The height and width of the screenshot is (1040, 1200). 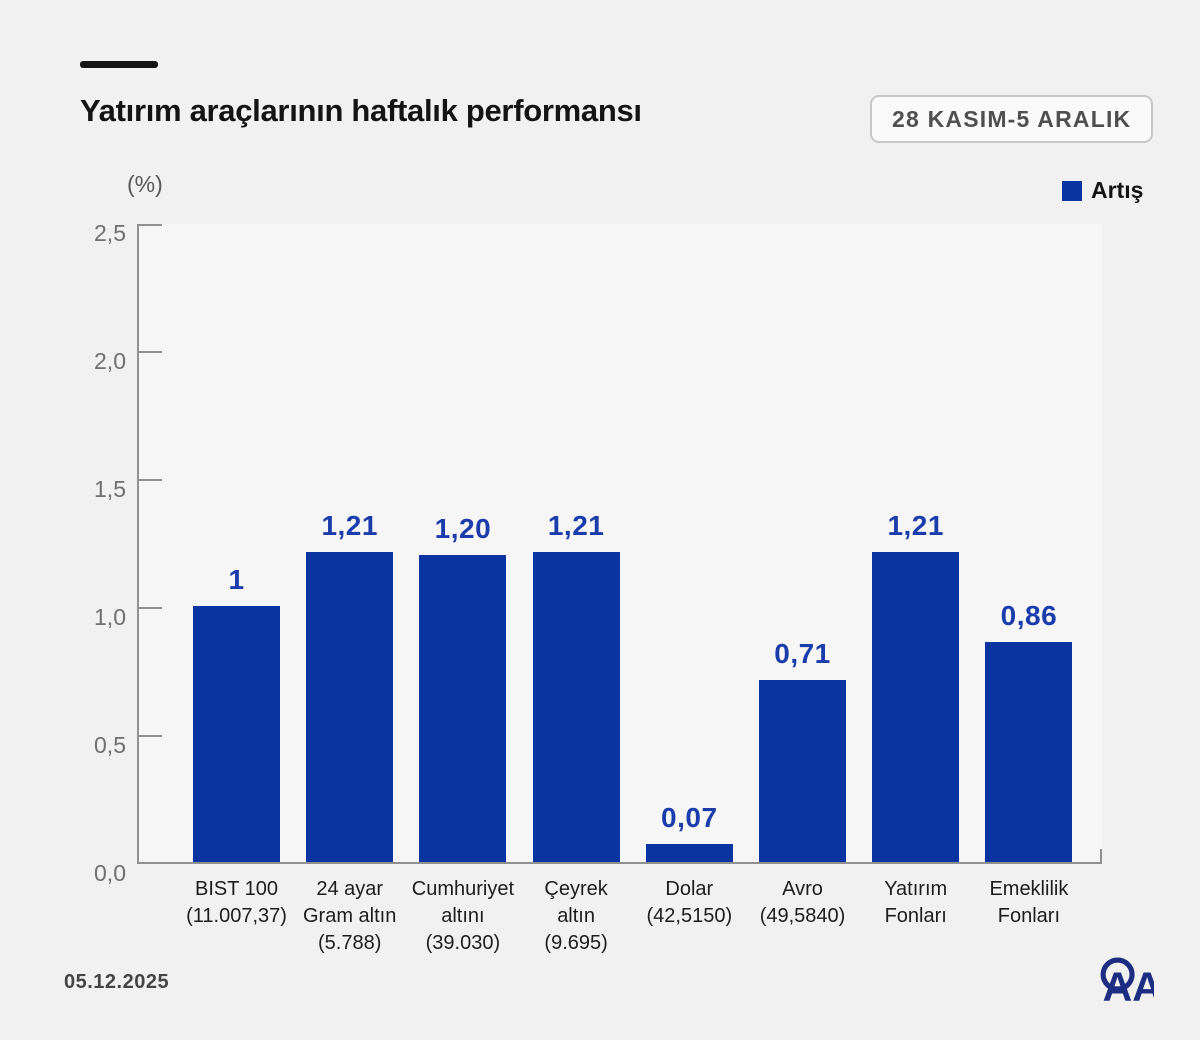 I want to click on x-category-label-line: (5.788), so click(x=350, y=943).